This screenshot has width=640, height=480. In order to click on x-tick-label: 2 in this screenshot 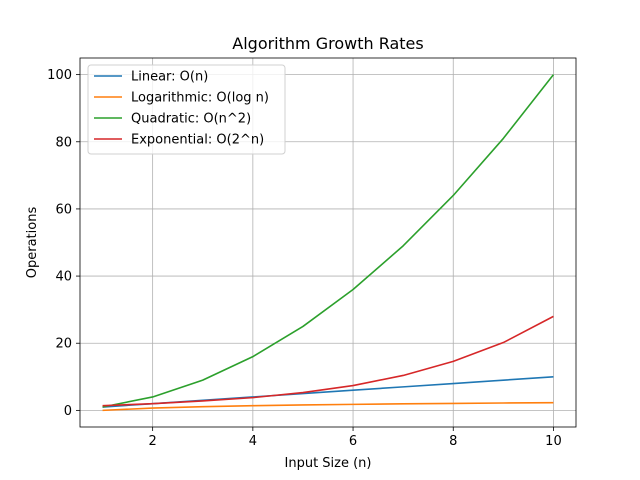, I will do `click(153, 441)`.